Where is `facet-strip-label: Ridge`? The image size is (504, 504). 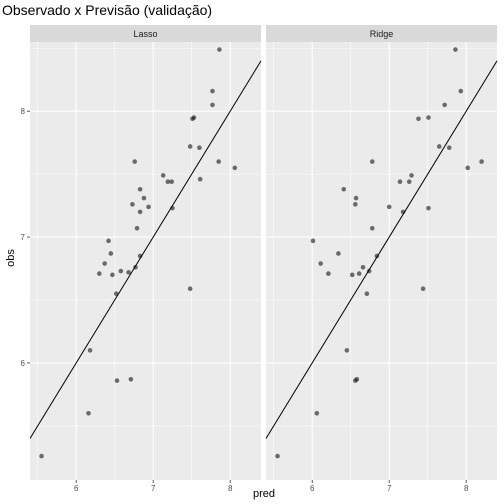 facet-strip-label: Ridge is located at coordinates (382, 34).